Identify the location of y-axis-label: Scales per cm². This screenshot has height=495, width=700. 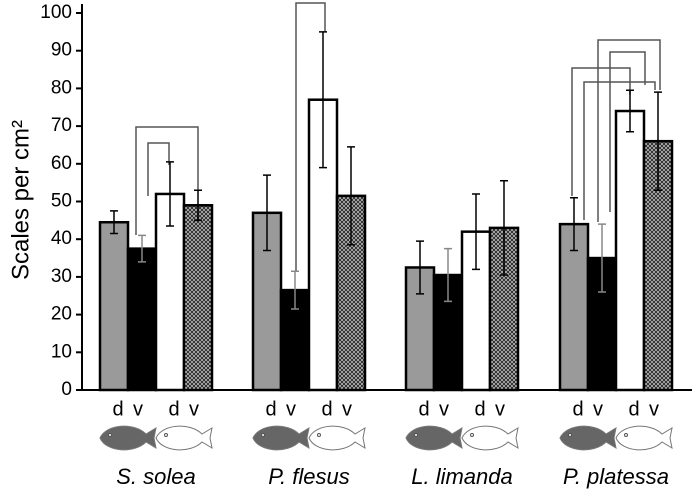
(20, 200).